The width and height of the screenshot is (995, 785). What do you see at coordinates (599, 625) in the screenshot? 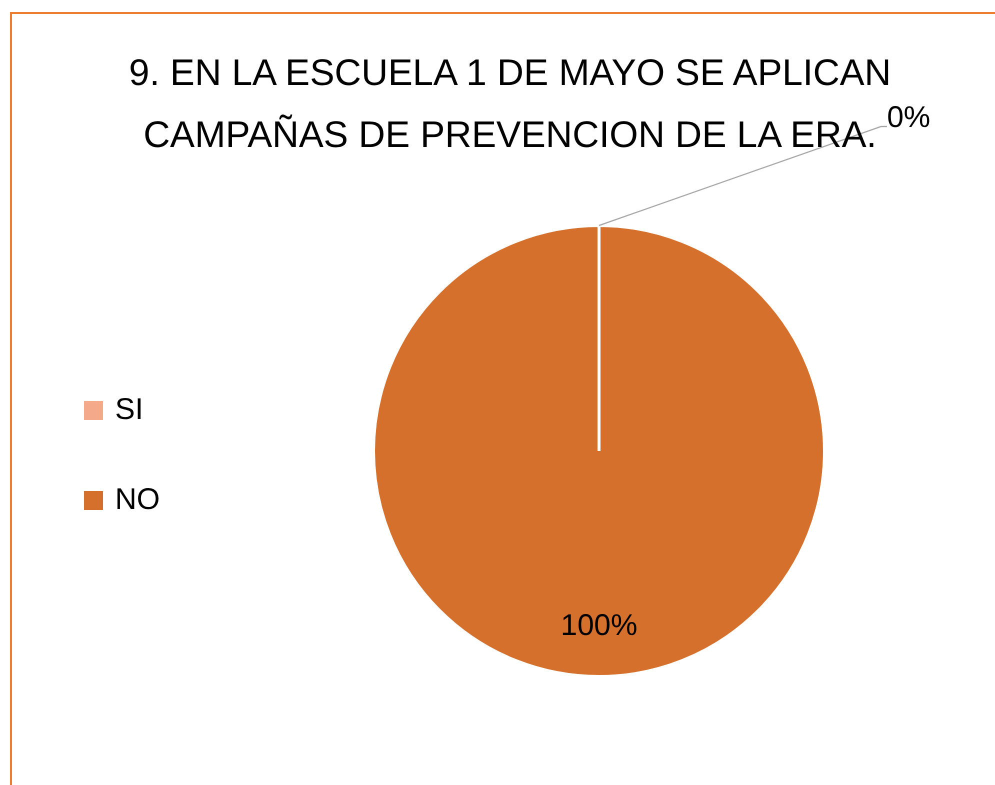
I see `data-label: 100%` at bounding box center [599, 625].